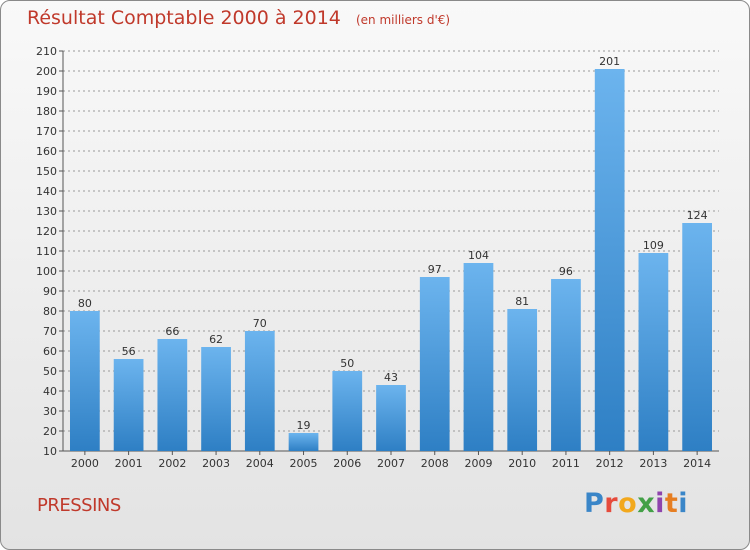 The image size is (750, 550). Describe the element at coordinates (50, 371) in the screenshot. I see `y-tick-label: 50` at that location.